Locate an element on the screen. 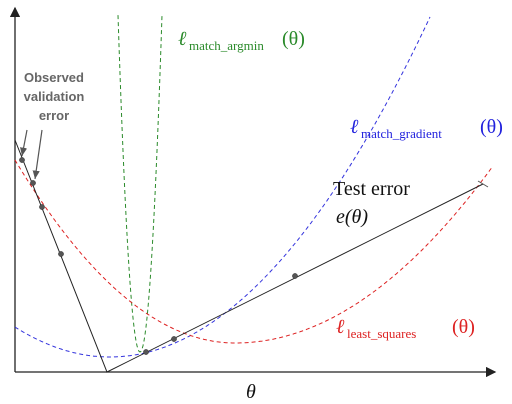 The image size is (512, 404). x-axis-label: θ is located at coordinates (251, 392).